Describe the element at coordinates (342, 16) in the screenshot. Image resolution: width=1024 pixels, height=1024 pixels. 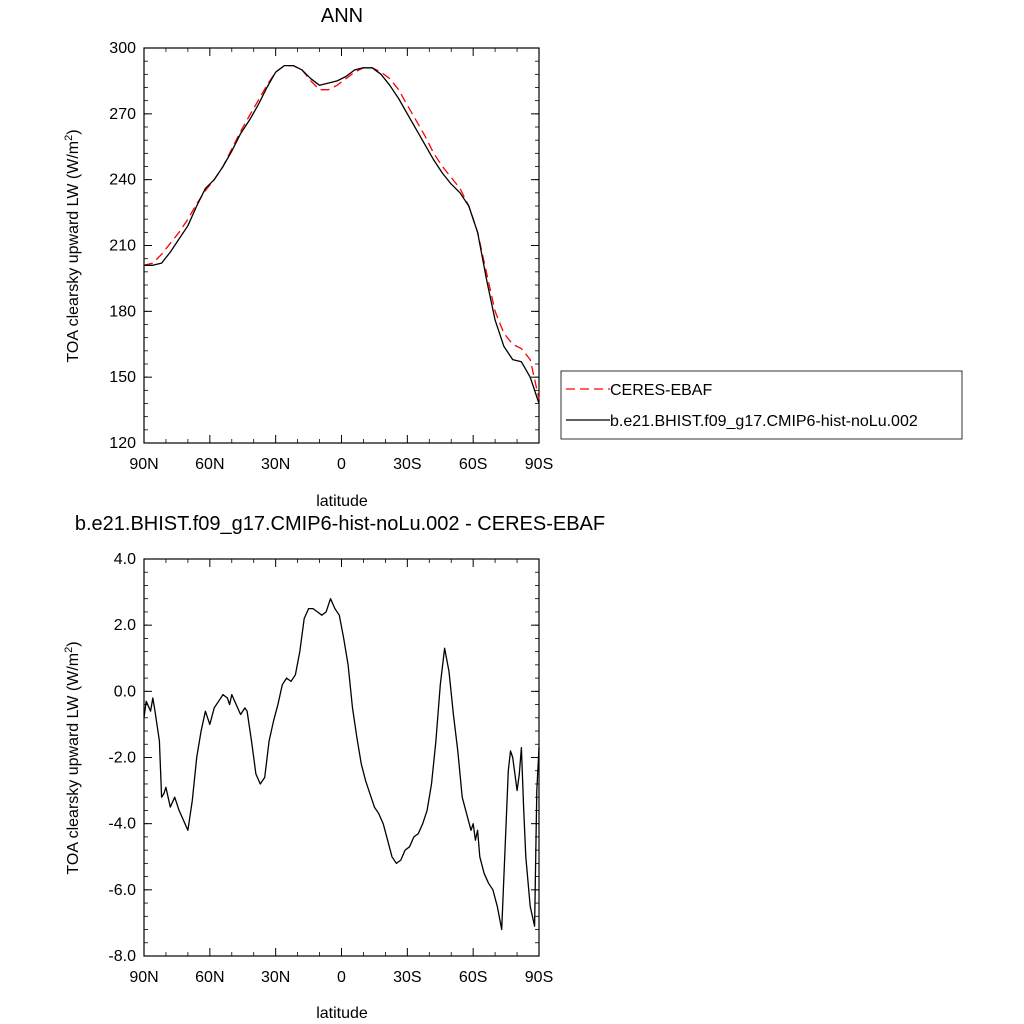
I see `top-chart-title: ANN` at that location.